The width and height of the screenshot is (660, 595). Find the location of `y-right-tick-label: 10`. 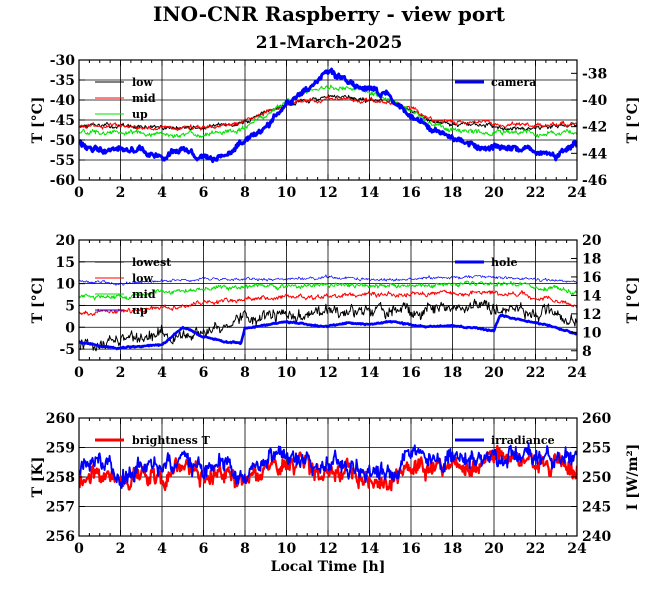

y-right-tick-label: 10 is located at coordinates (592, 333).